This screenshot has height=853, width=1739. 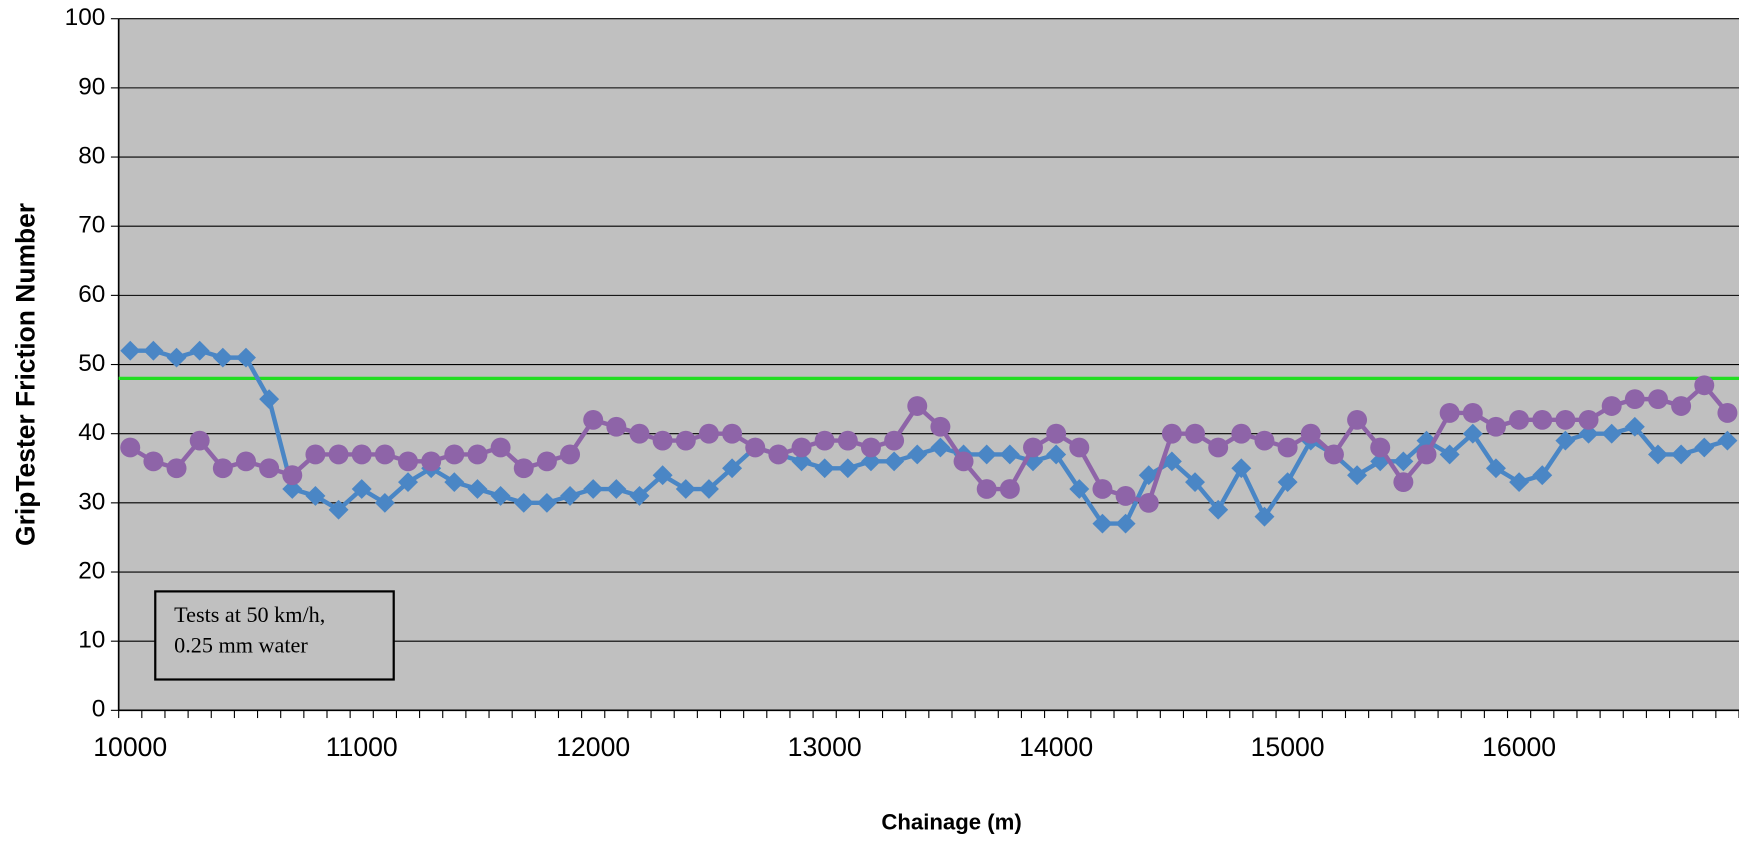 What do you see at coordinates (85, 17) in the screenshot?
I see `y-tick-label: 100` at bounding box center [85, 17].